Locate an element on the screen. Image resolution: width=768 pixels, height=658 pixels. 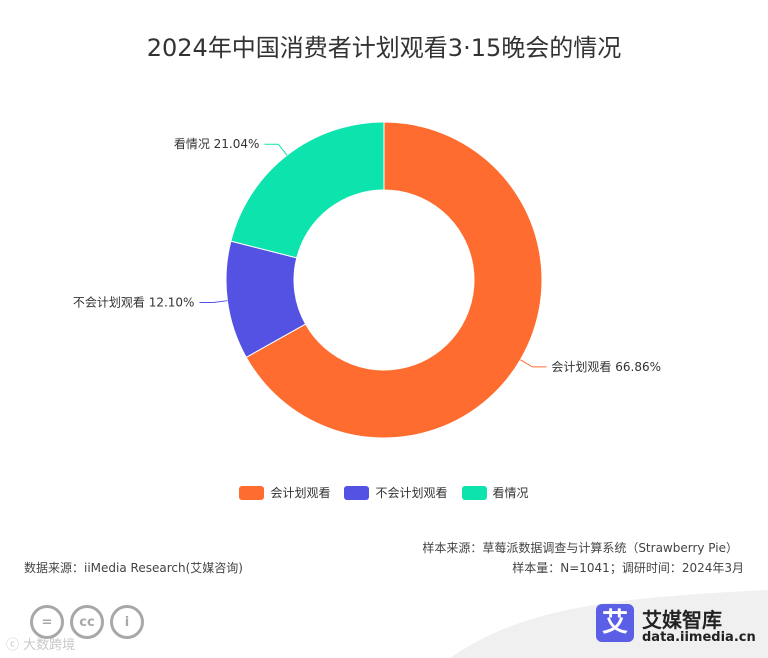
legend-item-will-watch: 会计划观看 is located at coordinates (284, 492).